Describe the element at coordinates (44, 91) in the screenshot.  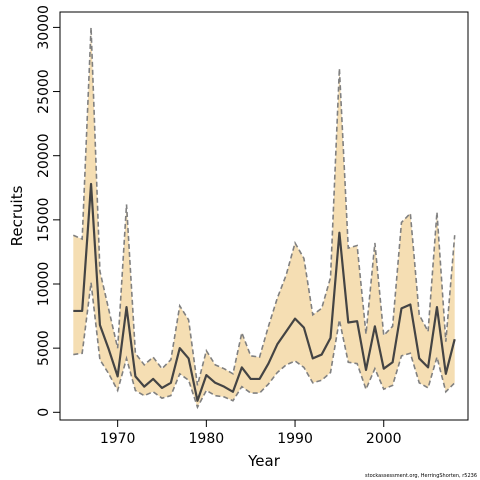
I see `y-tick-label: 25000` at that location.